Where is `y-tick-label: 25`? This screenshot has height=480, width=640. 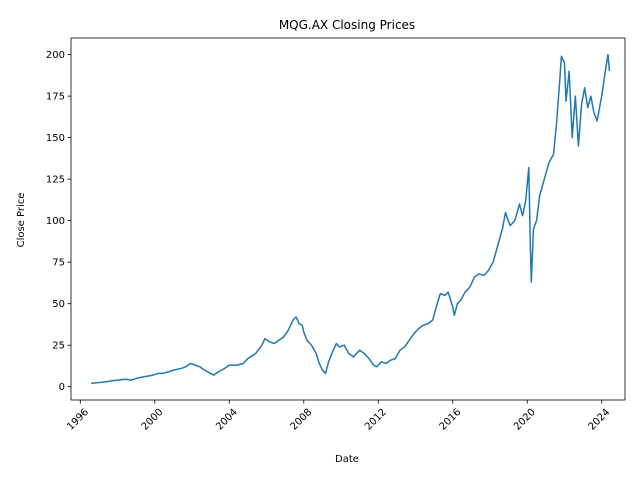 y-tick-label: 25 is located at coordinates (58, 346).